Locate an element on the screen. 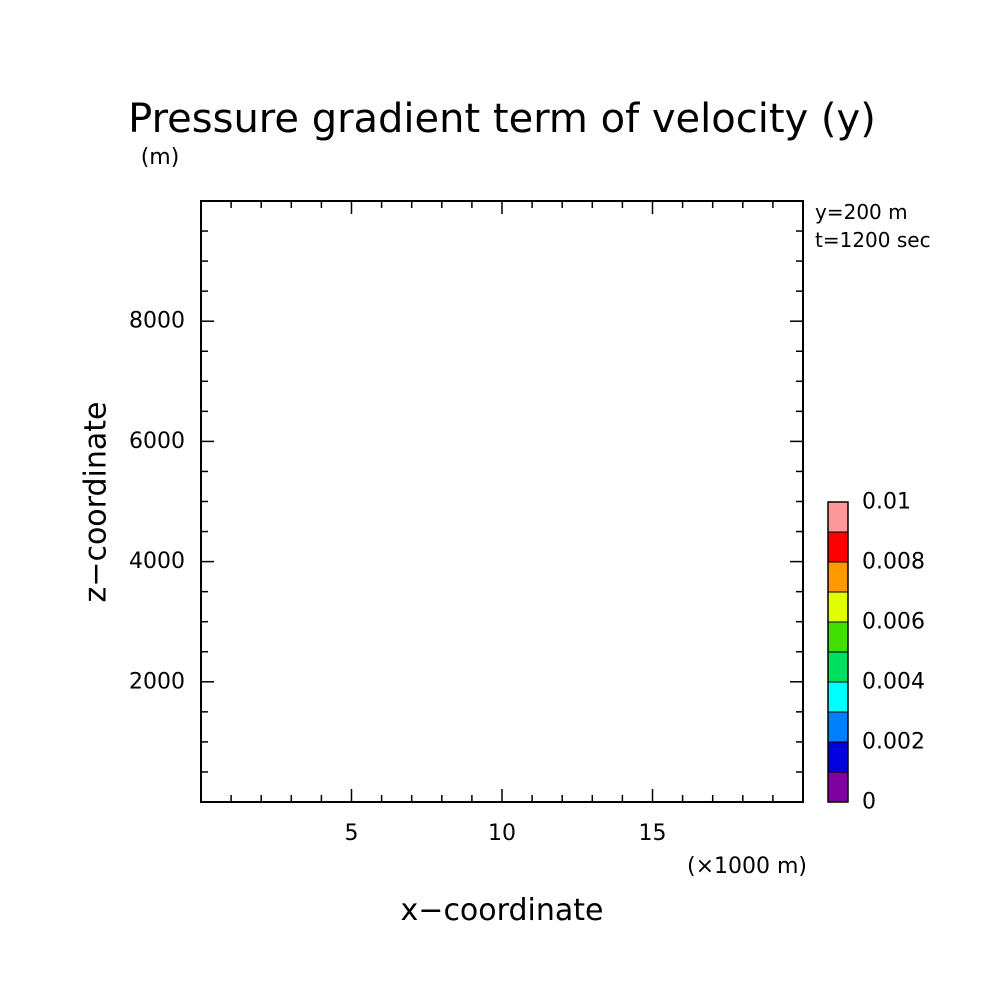 This screenshot has height=1004, width=1004. annotation-y-position: y=200 m is located at coordinates (861, 212).